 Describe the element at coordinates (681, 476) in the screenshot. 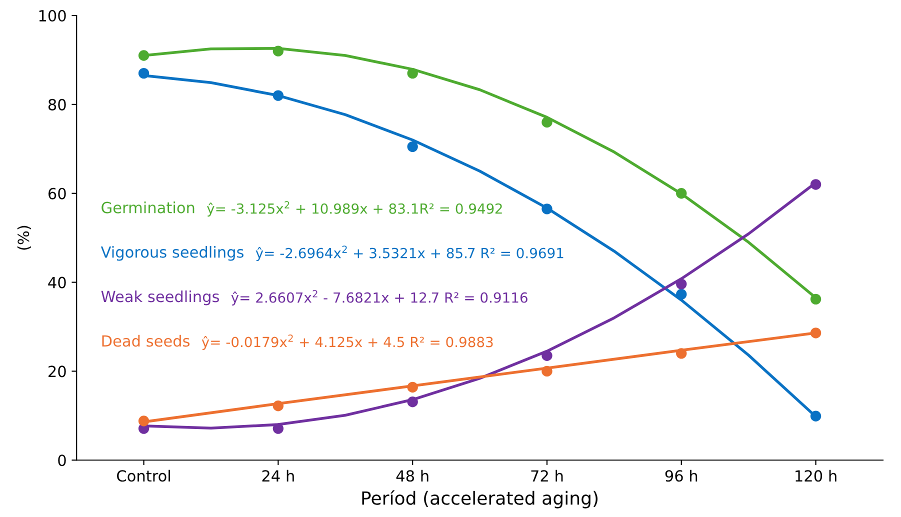

I see `x-tick-label: 96 h` at that location.